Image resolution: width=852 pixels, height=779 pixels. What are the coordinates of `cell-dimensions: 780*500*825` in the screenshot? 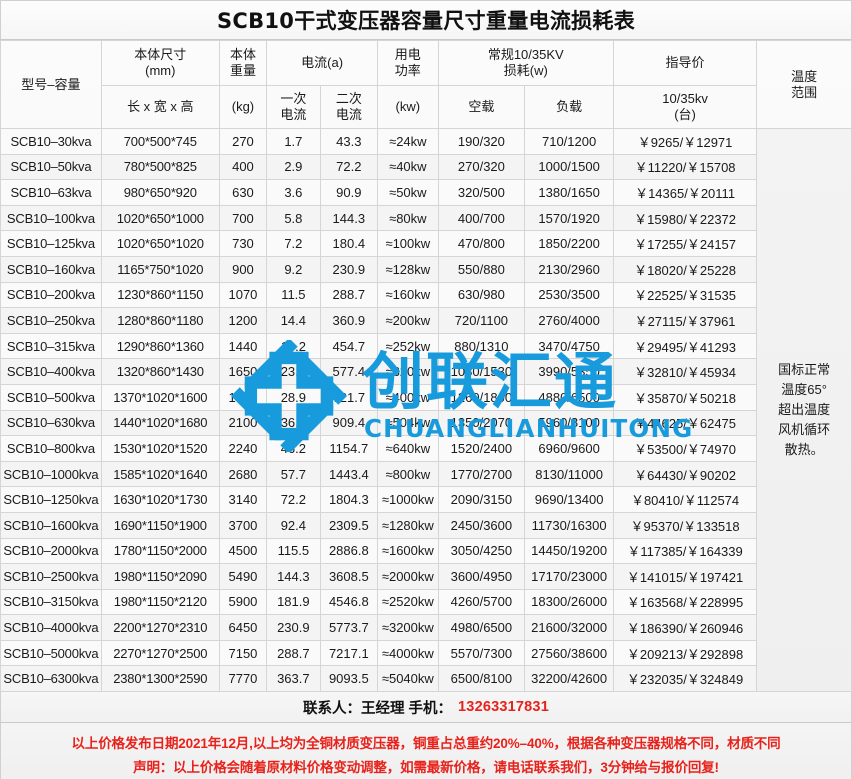 It's located at (160, 167).